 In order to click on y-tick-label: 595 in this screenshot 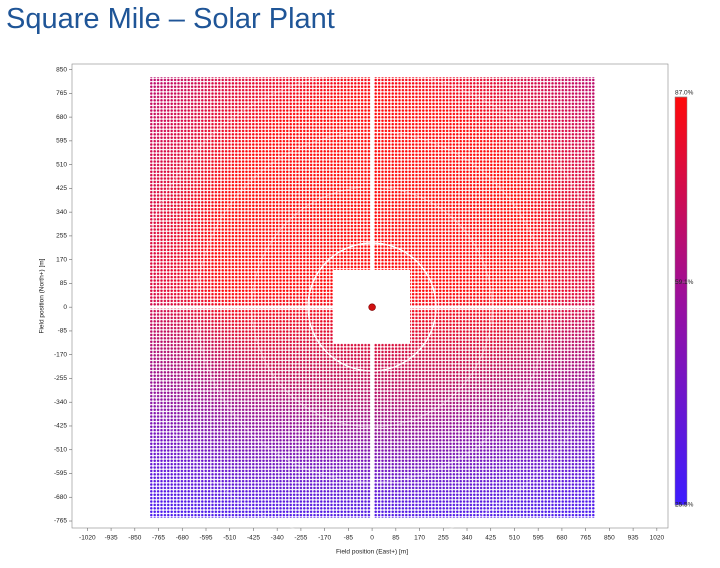, I will do `click(61, 141)`.